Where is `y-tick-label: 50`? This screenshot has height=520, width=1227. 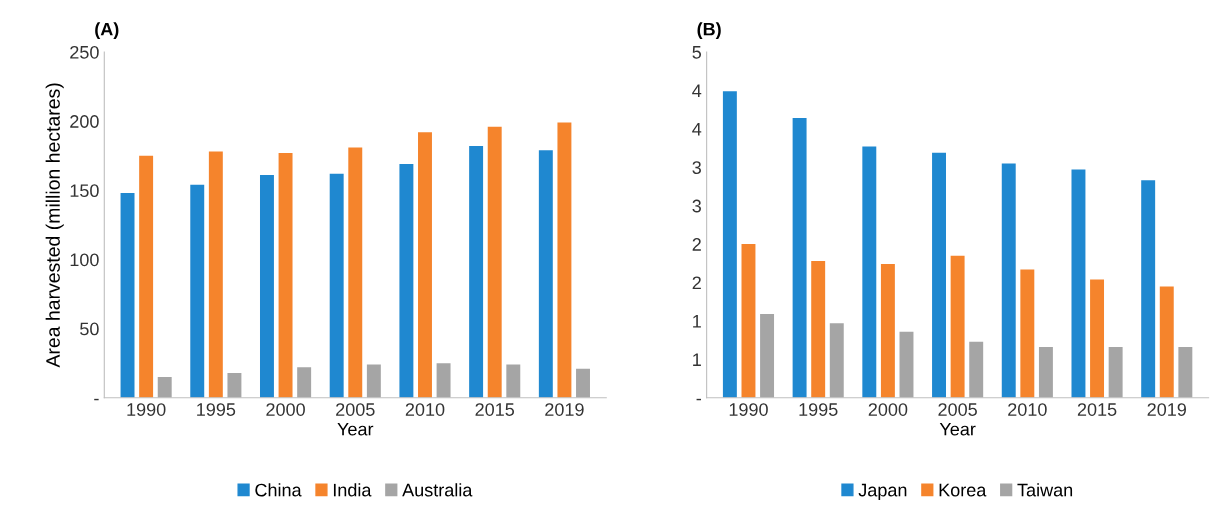 y-tick-label: 50 is located at coordinates (89, 329).